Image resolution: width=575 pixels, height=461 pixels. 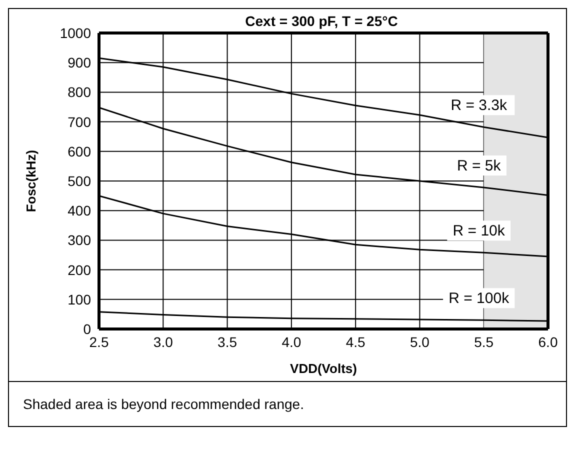 What do you see at coordinates (479, 166) in the screenshot?
I see `series-label: R = 5k` at bounding box center [479, 166].